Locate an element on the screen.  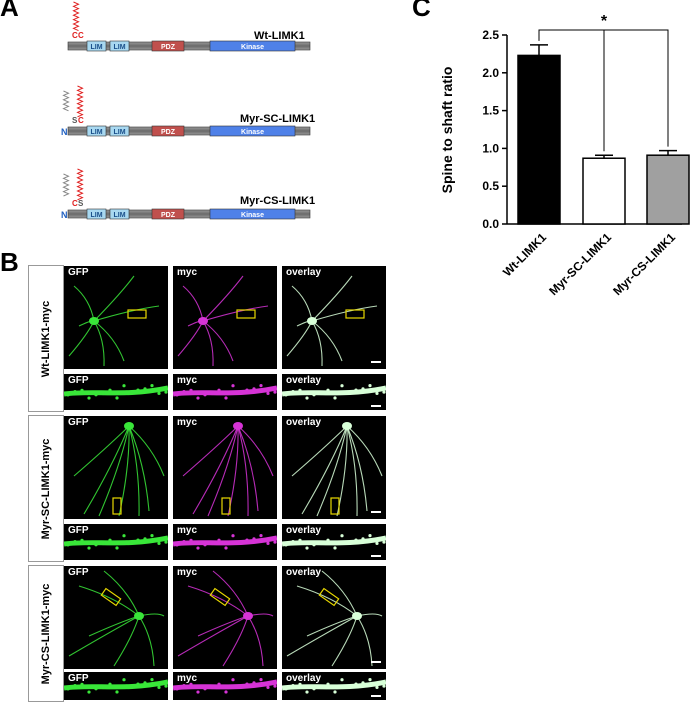
soma is located at coordinates (94, 321).